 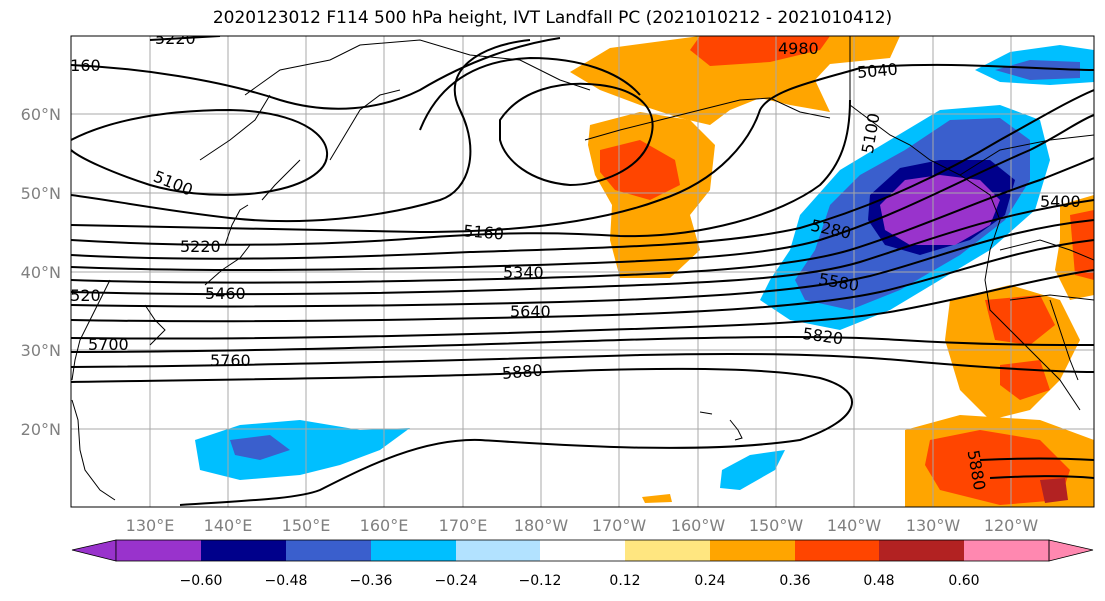 I want to click on lon-label: 130°W, so click(x=933, y=525).